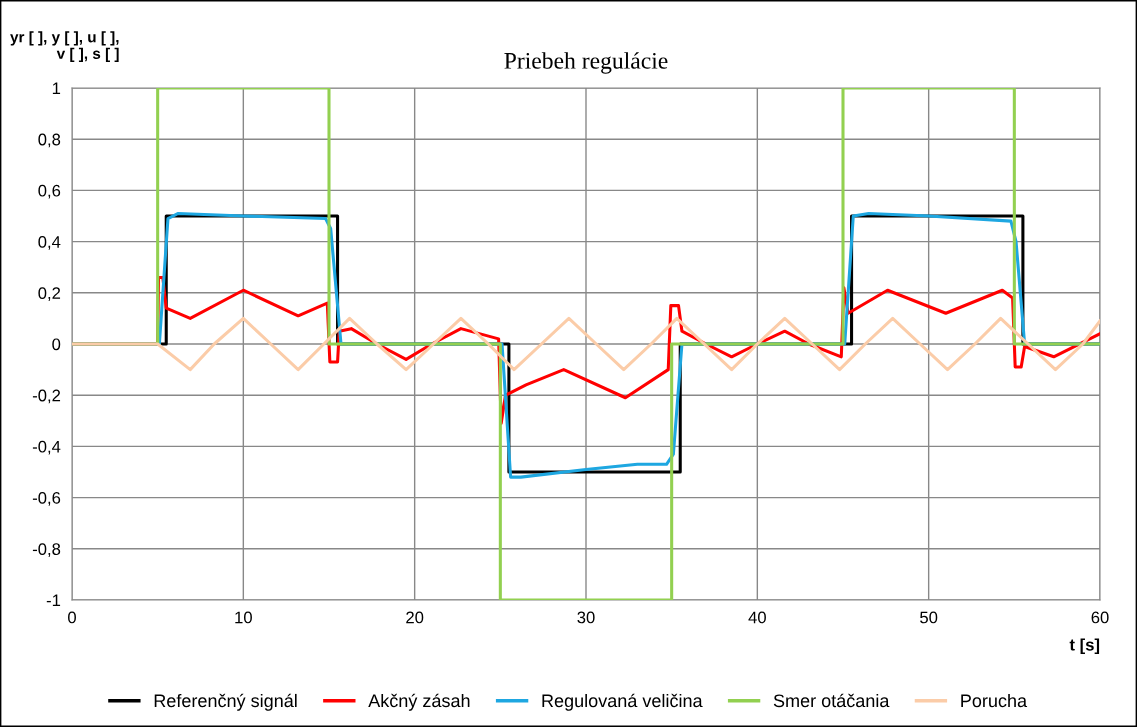 Image resolution: width=1137 pixels, height=727 pixels. What do you see at coordinates (46, 447) in the screenshot?
I see `y-tick-label: -0,4` at bounding box center [46, 447].